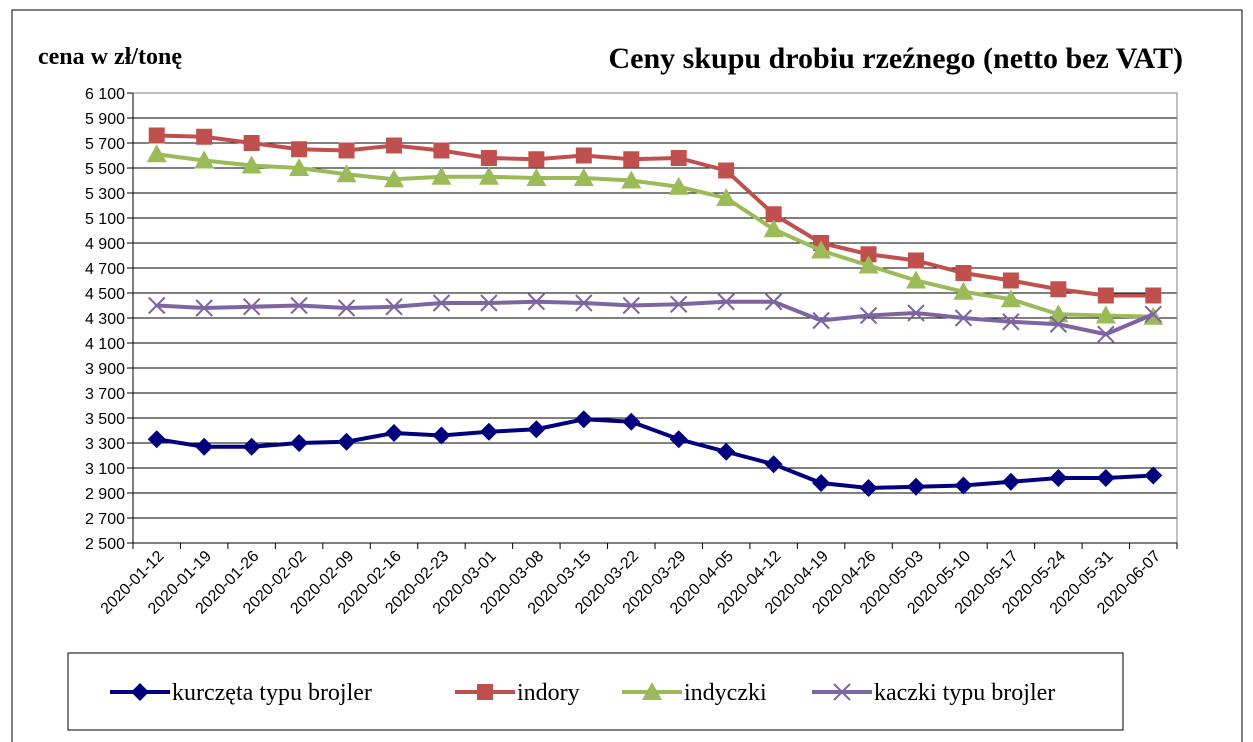 Image resolution: width=1253 pixels, height=742 pixels. What do you see at coordinates (105, 469) in the screenshot?
I see `y-tick-label: 3 100` at bounding box center [105, 469].